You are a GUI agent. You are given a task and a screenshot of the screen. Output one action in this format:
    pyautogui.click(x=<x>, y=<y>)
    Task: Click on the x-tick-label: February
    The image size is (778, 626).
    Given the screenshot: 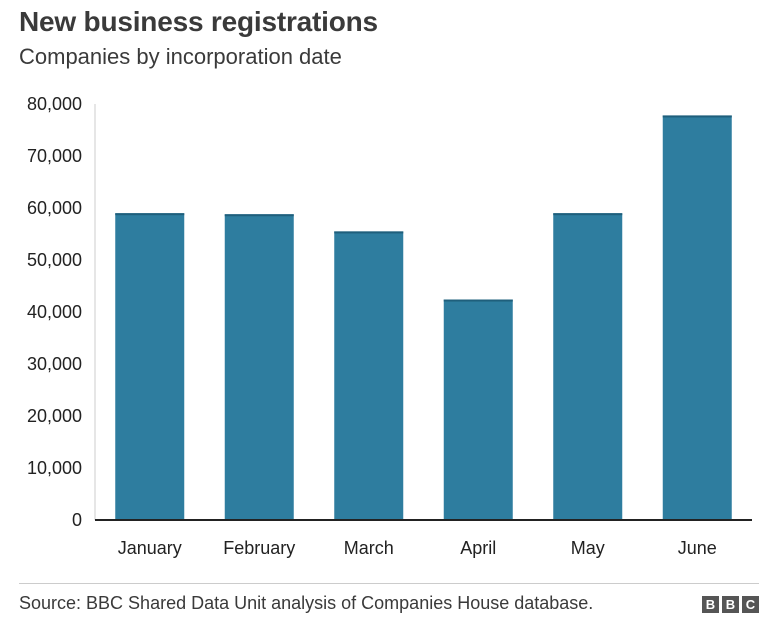 What is the action you would take?
    pyautogui.click(x=259, y=548)
    